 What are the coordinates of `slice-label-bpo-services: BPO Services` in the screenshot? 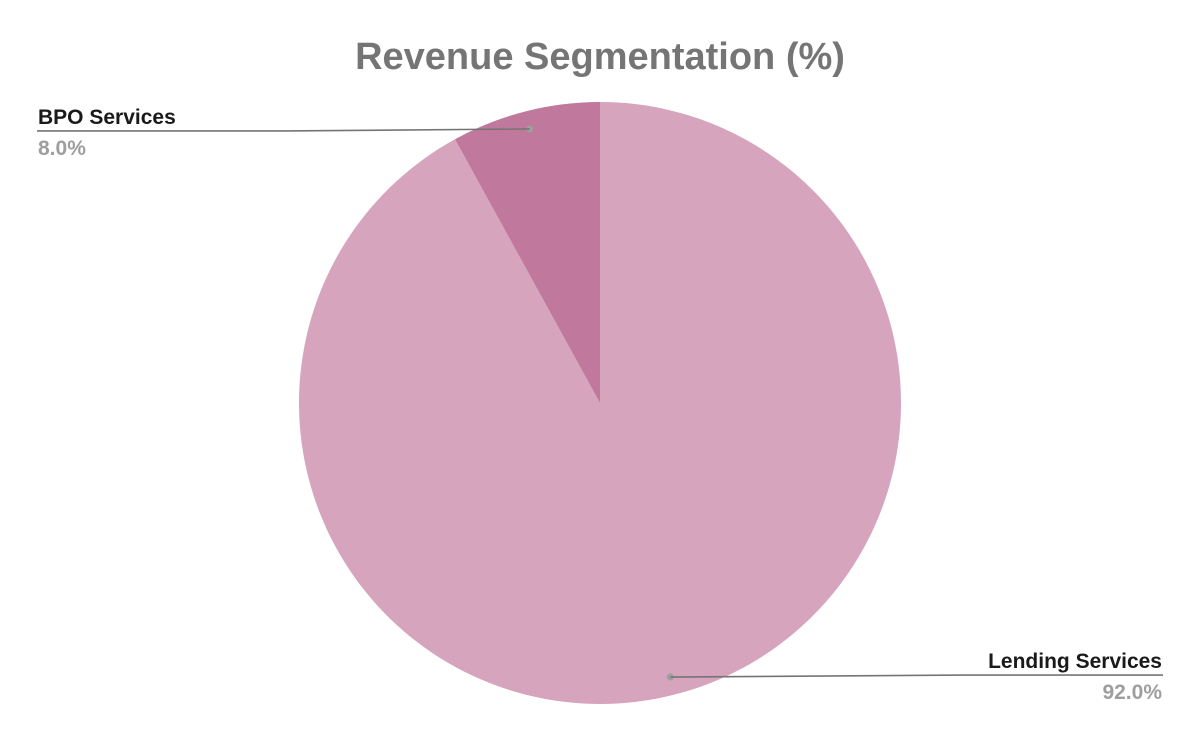 It's located at (107, 117).